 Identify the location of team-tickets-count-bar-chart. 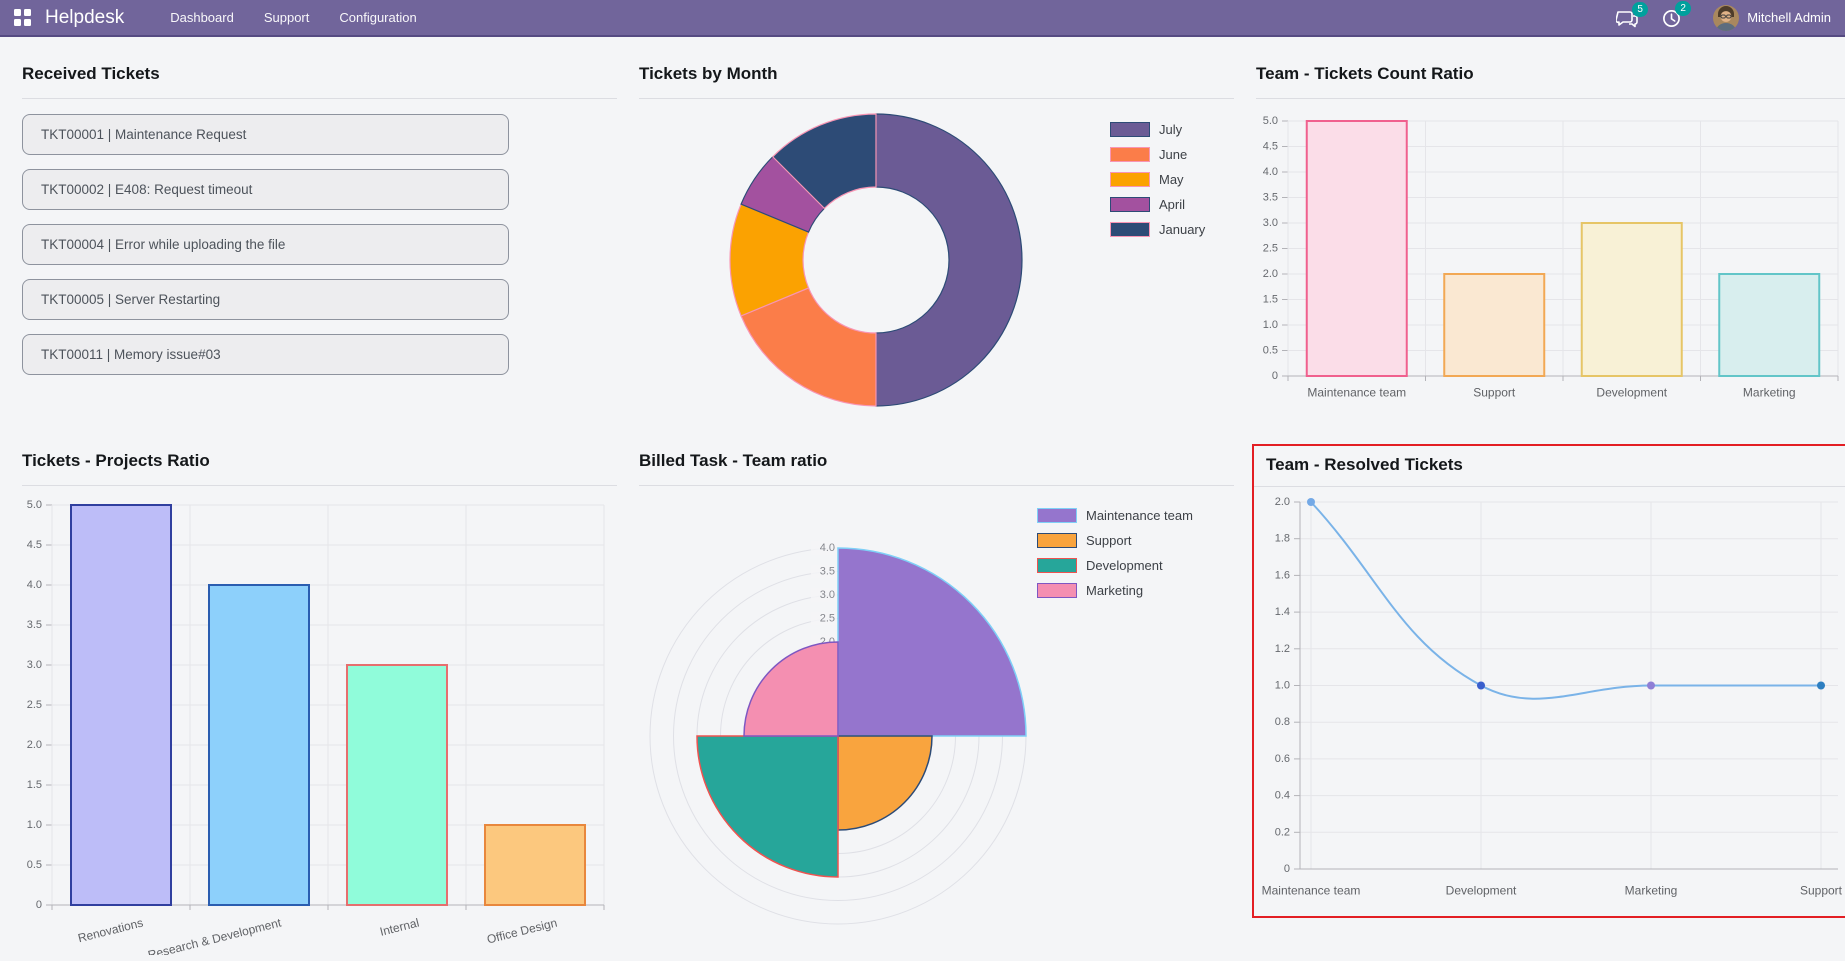
(1550, 256).